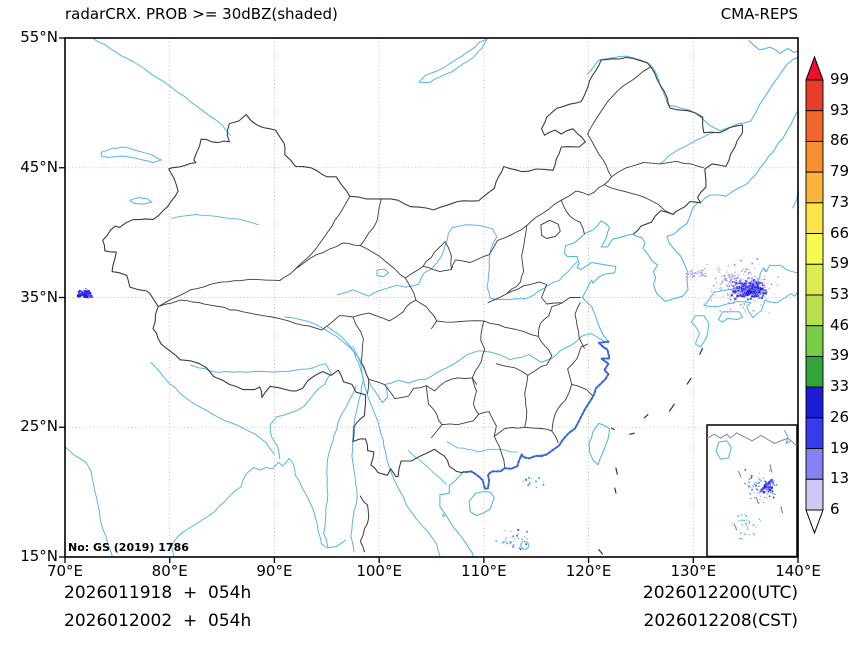  Describe the element at coordinates (39, 166) in the screenshot. I see `lat-tick-label: 45°N` at that location.